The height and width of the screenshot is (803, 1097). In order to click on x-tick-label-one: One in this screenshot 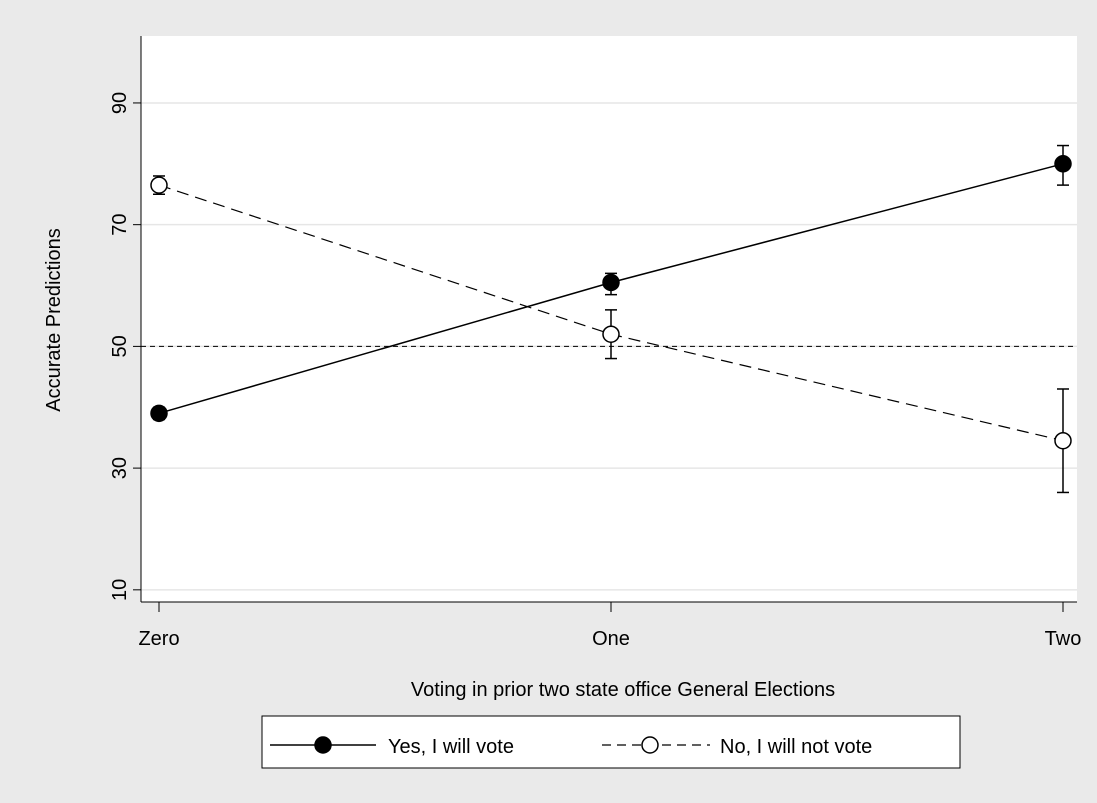, I will do `click(611, 639)`.